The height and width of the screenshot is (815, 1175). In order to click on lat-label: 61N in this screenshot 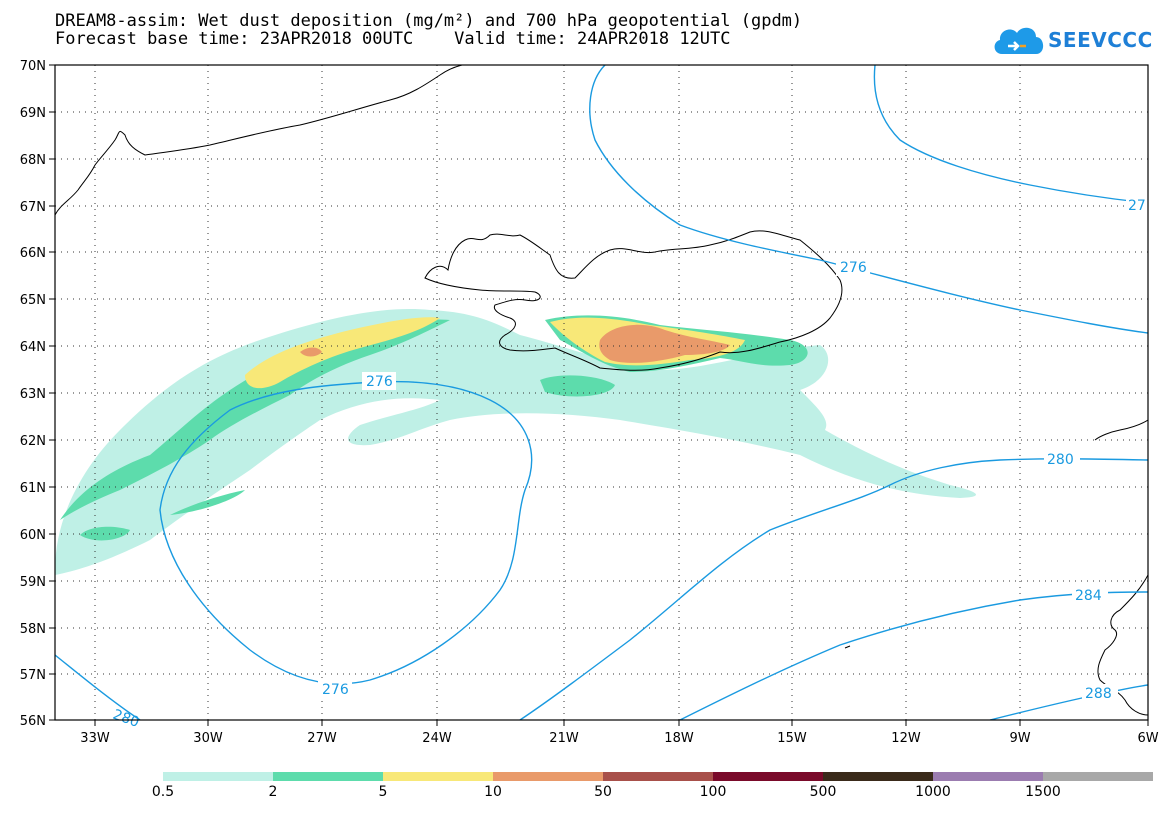, I will do `click(33, 488)`.